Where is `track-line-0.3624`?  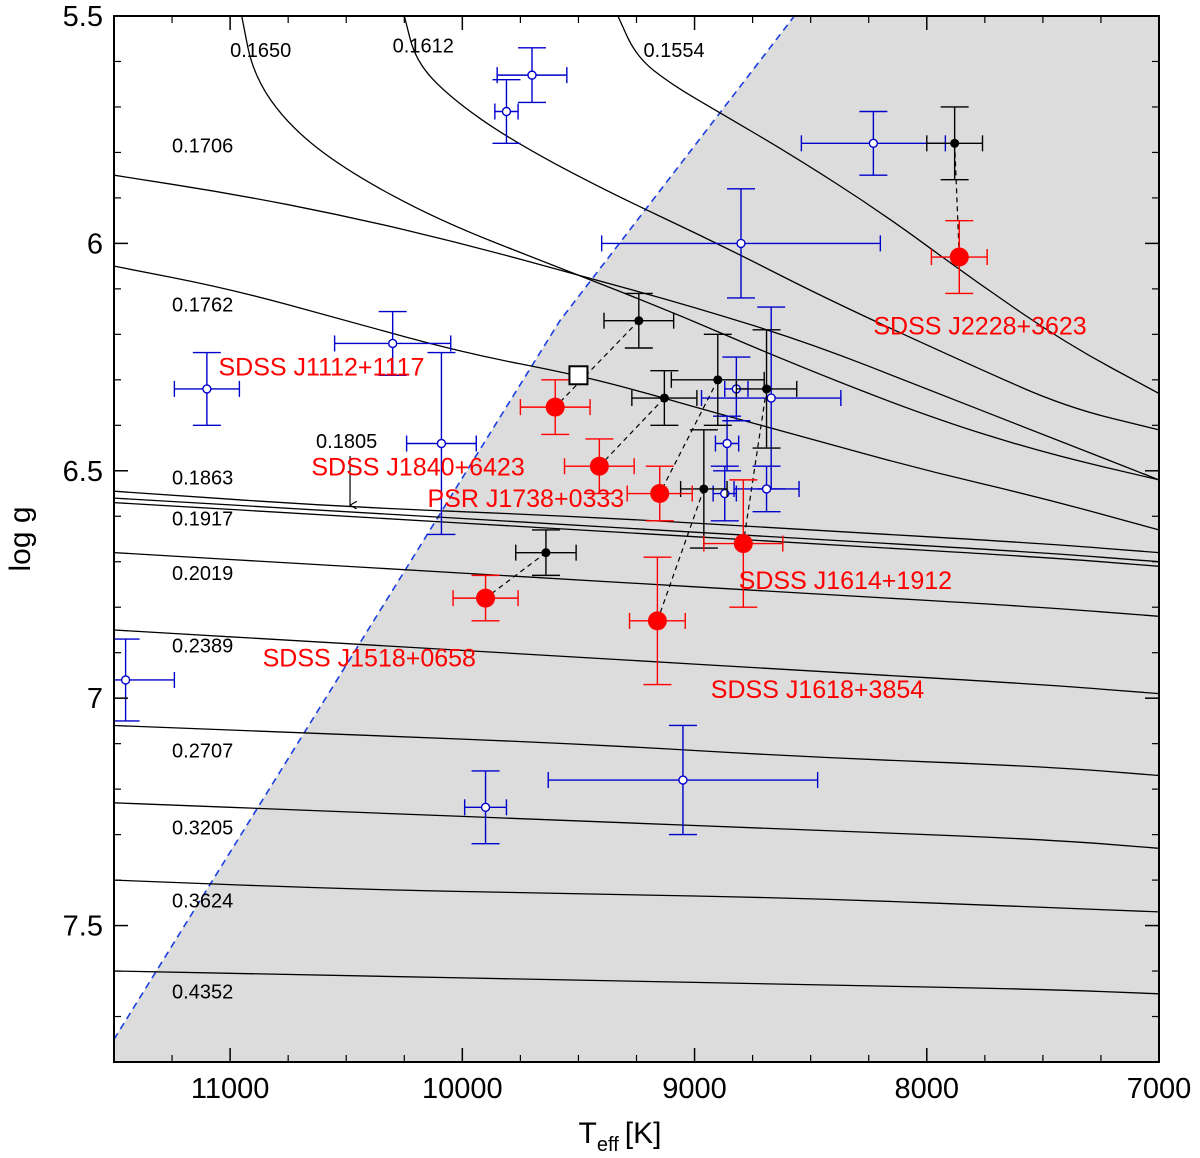 track-line-0.3624 is located at coordinates (636, 896).